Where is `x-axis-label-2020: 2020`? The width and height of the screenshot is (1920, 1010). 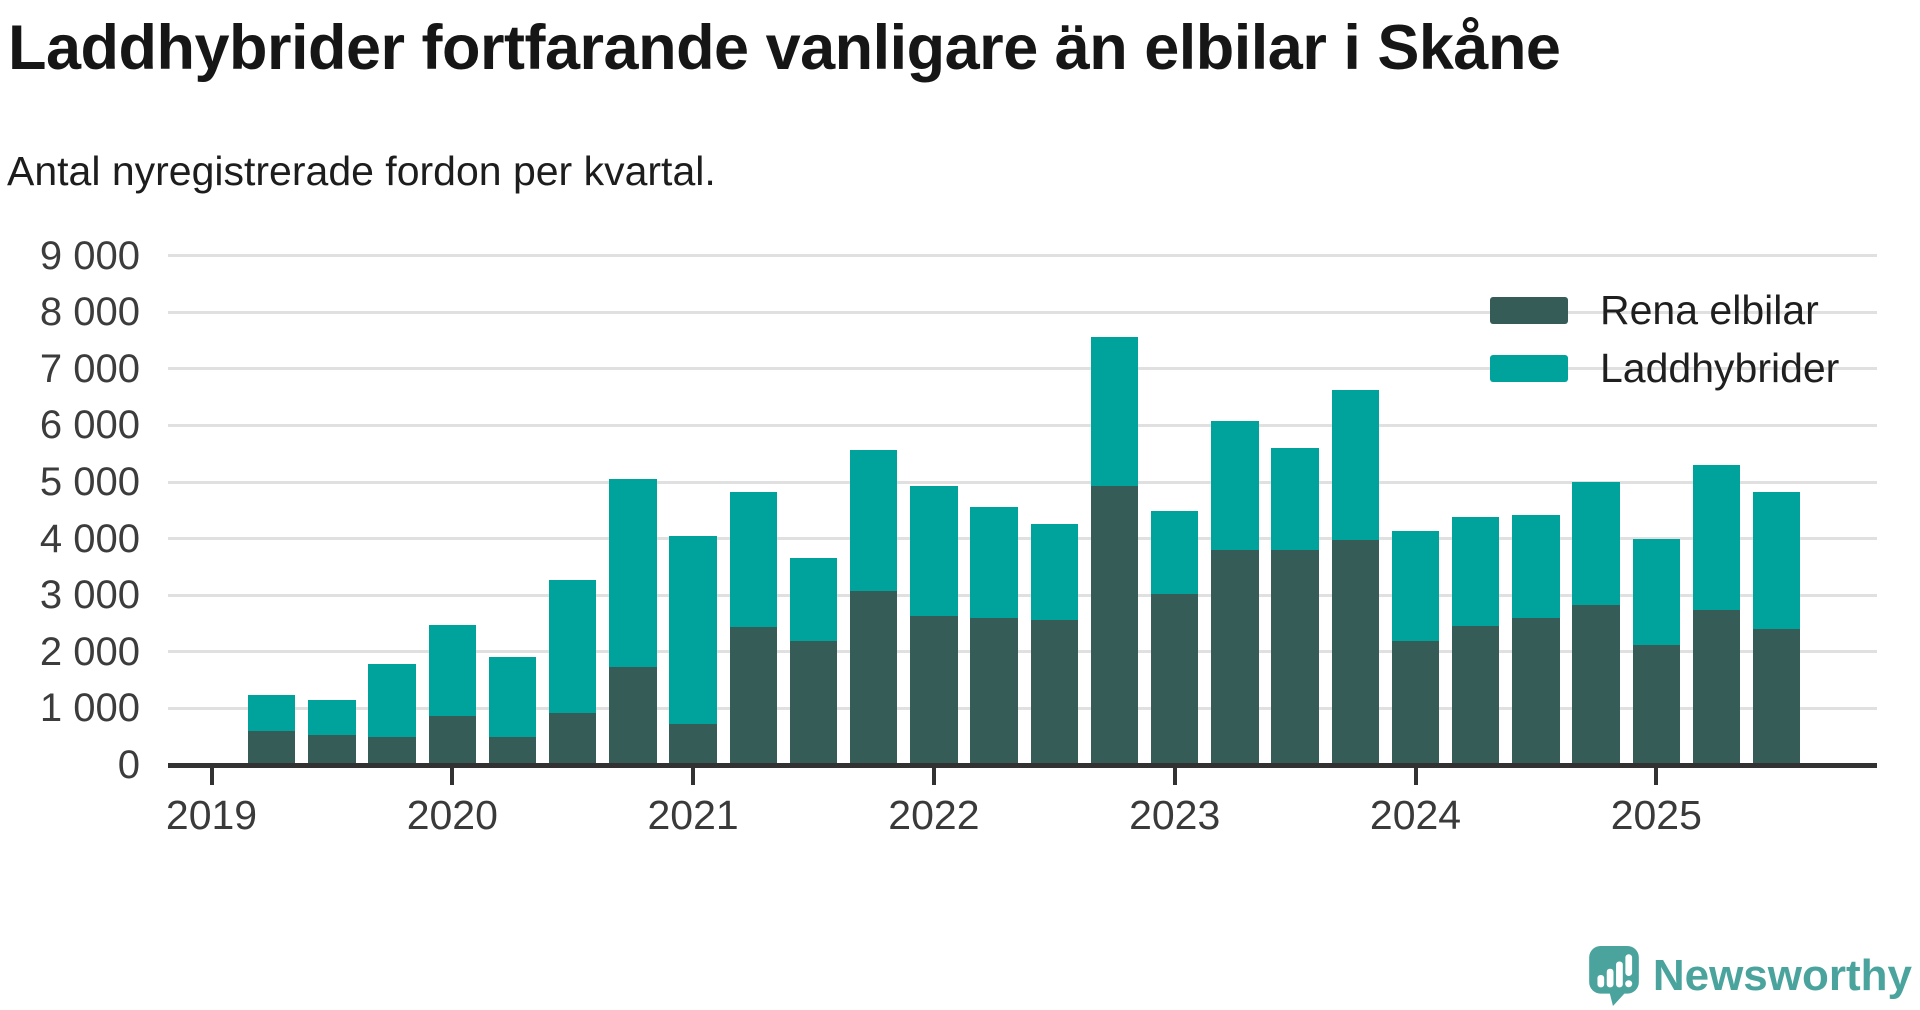 x-axis-label-2020: 2020 is located at coordinates (452, 815).